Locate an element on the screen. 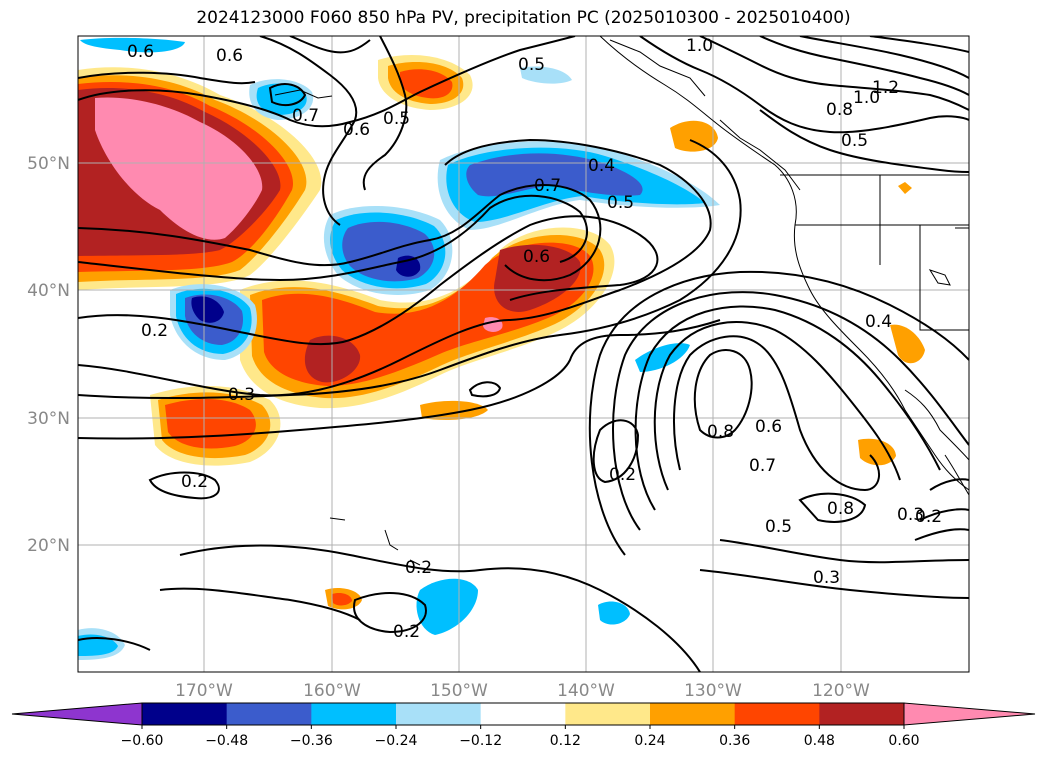 The width and height of the screenshot is (1047, 765). colorbar-tick-label: −0.24 is located at coordinates (396, 741).